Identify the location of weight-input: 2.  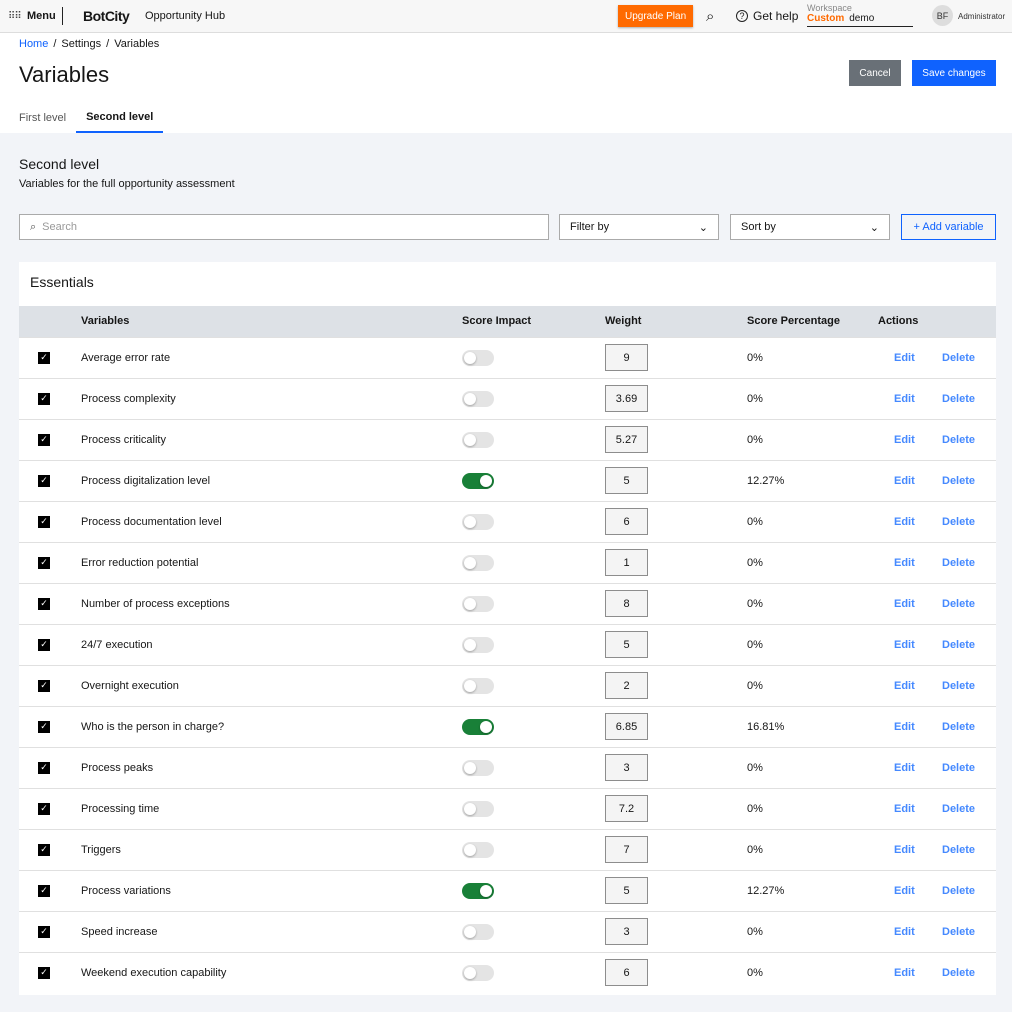
(626, 685).